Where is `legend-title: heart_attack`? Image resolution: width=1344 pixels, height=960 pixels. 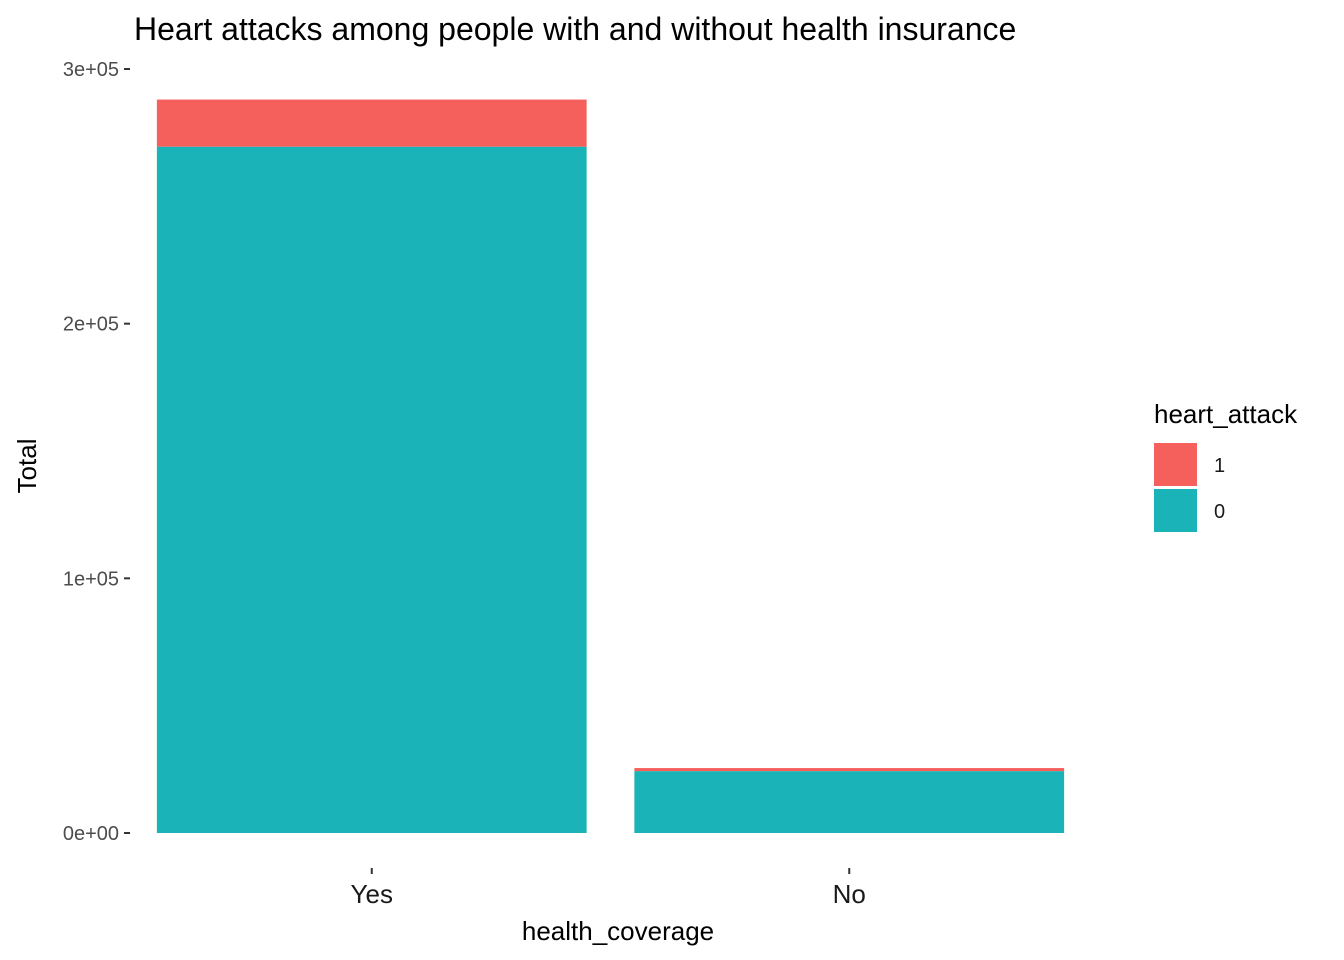 legend-title: heart_attack is located at coordinates (1226, 414).